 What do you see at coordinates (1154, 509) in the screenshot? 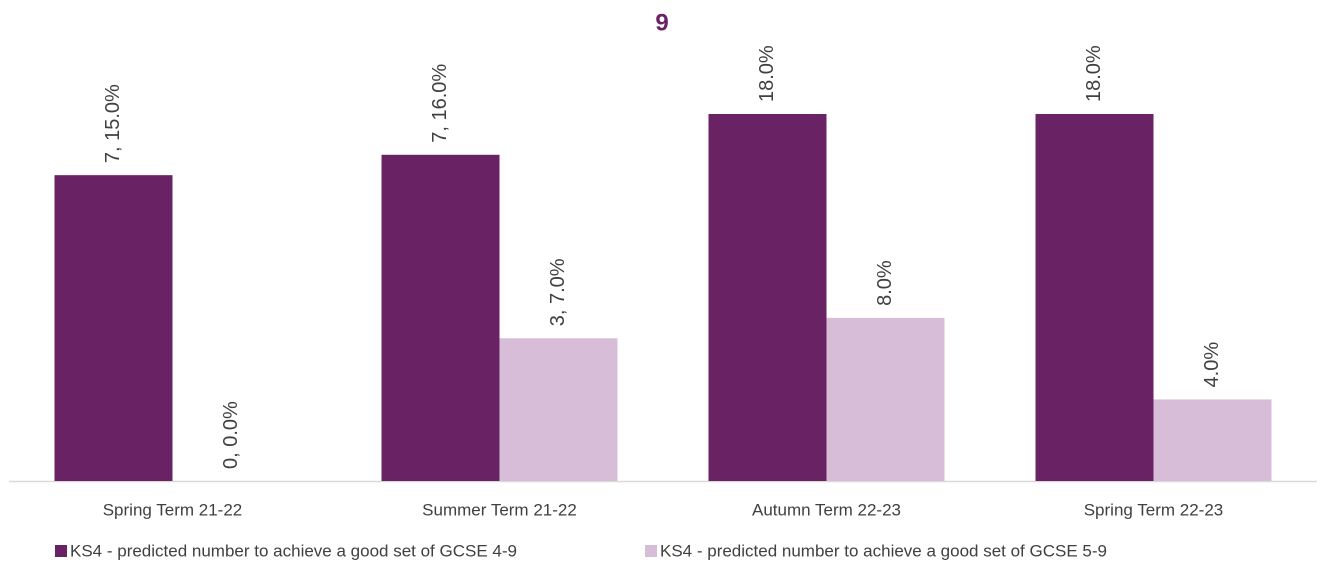
I see `x-tick-label: Spring Term 22-23` at bounding box center [1154, 509].